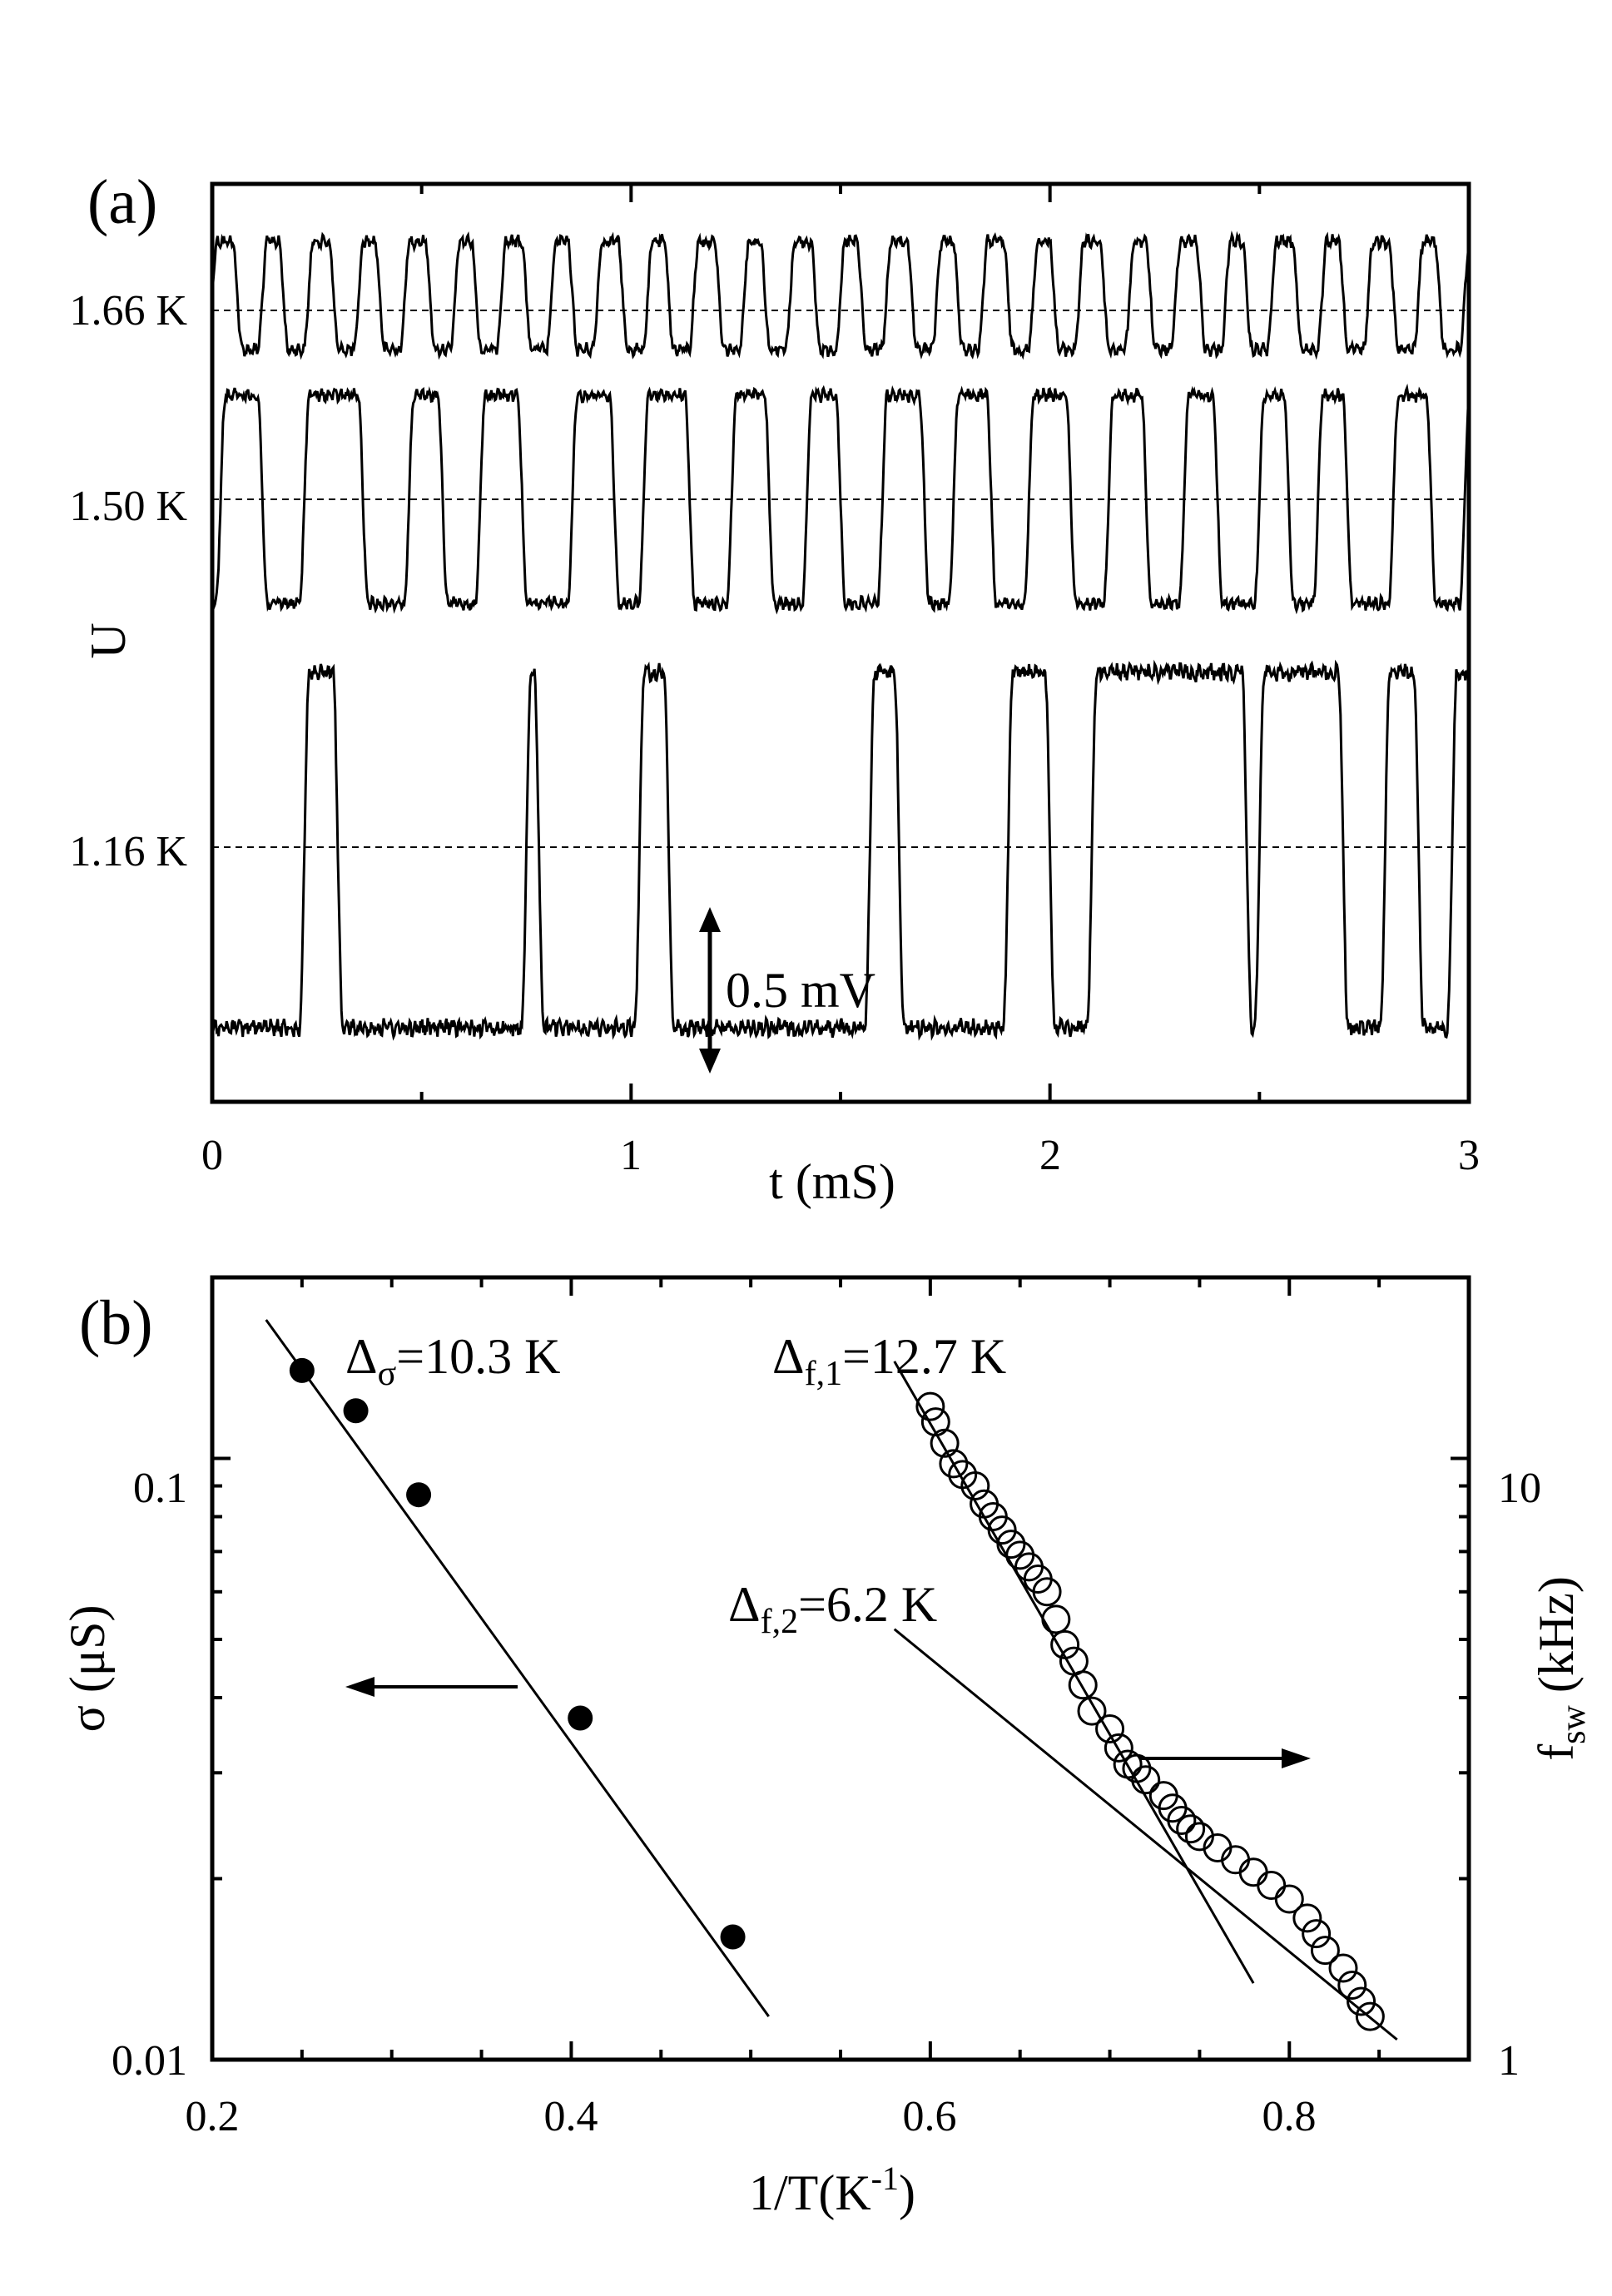 The image size is (1612, 2296). I want to click on trace-1-16-K, so click(841, 850).